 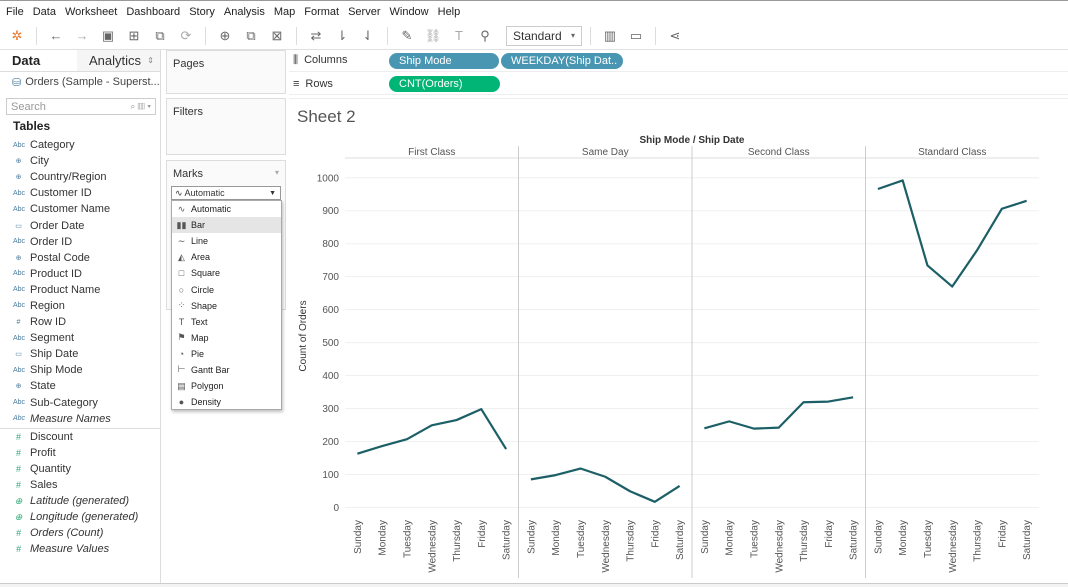 What do you see at coordinates (342, 35) in the screenshot?
I see `sort-ascending-icon: ⇂` at bounding box center [342, 35].